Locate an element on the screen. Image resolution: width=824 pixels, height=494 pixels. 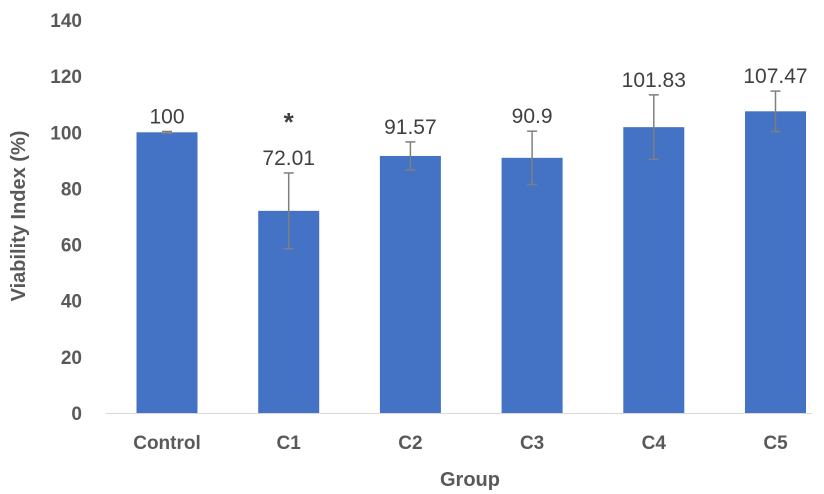
x-axis-ticks: Control C1 C2 C3 C4 C5 is located at coordinates (460, 443).